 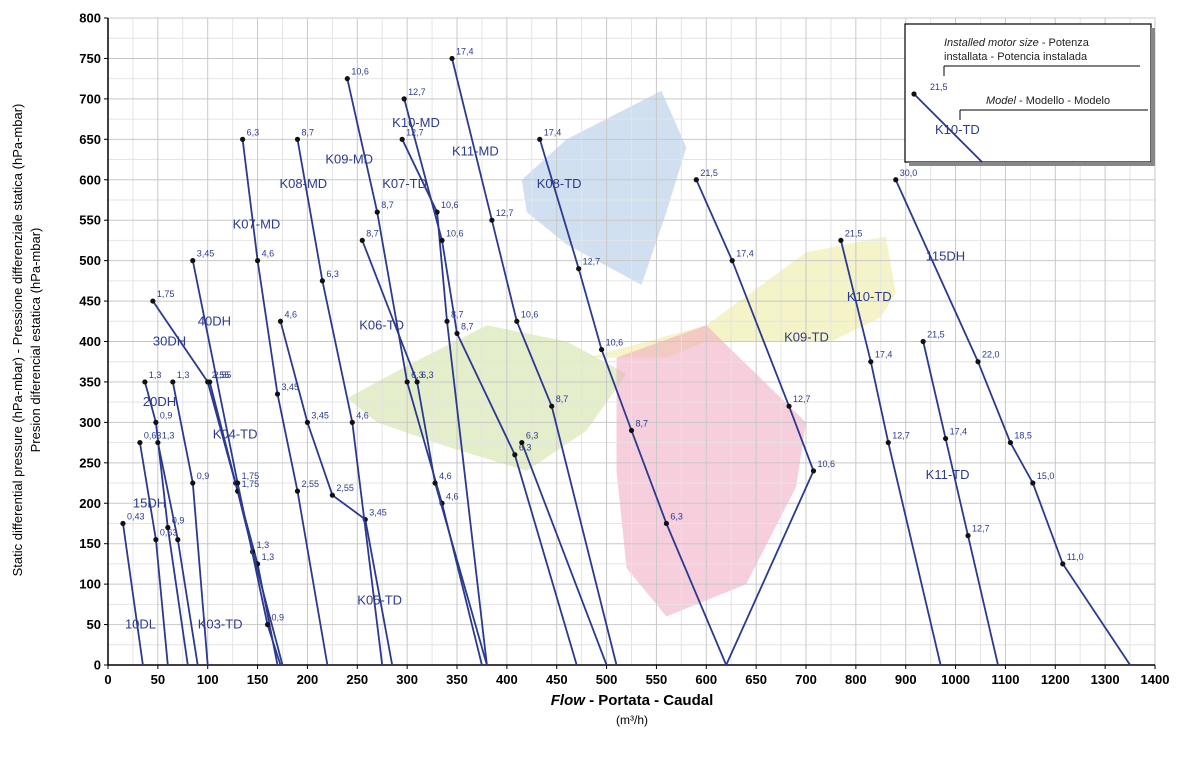 I want to click on series-k06-td-point, so click(x=280, y=321).